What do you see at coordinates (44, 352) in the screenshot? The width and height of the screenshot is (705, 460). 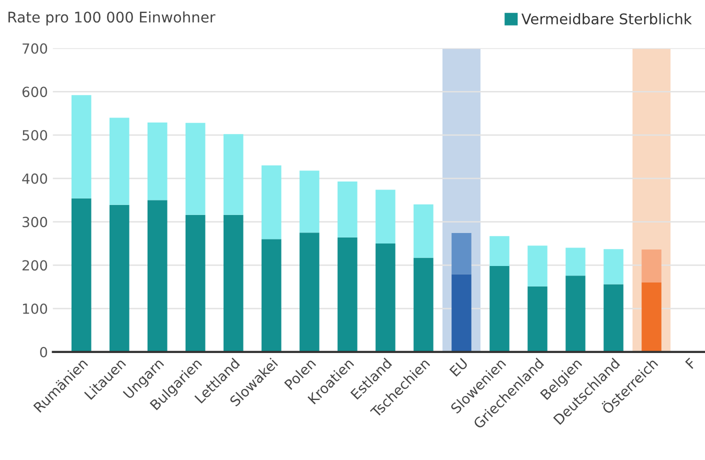 I see `y-tick-label: 0` at bounding box center [44, 352].